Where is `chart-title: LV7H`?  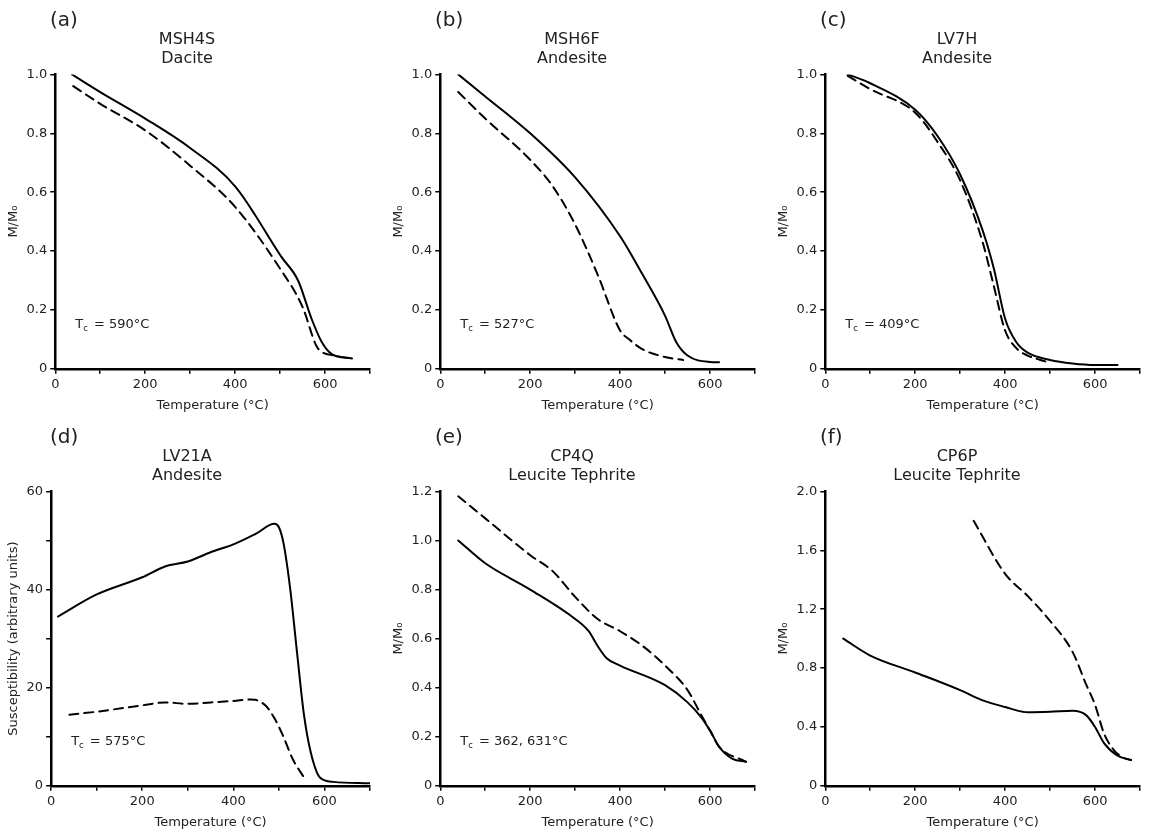
chart-title: LV7H is located at coordinates (957, 38).